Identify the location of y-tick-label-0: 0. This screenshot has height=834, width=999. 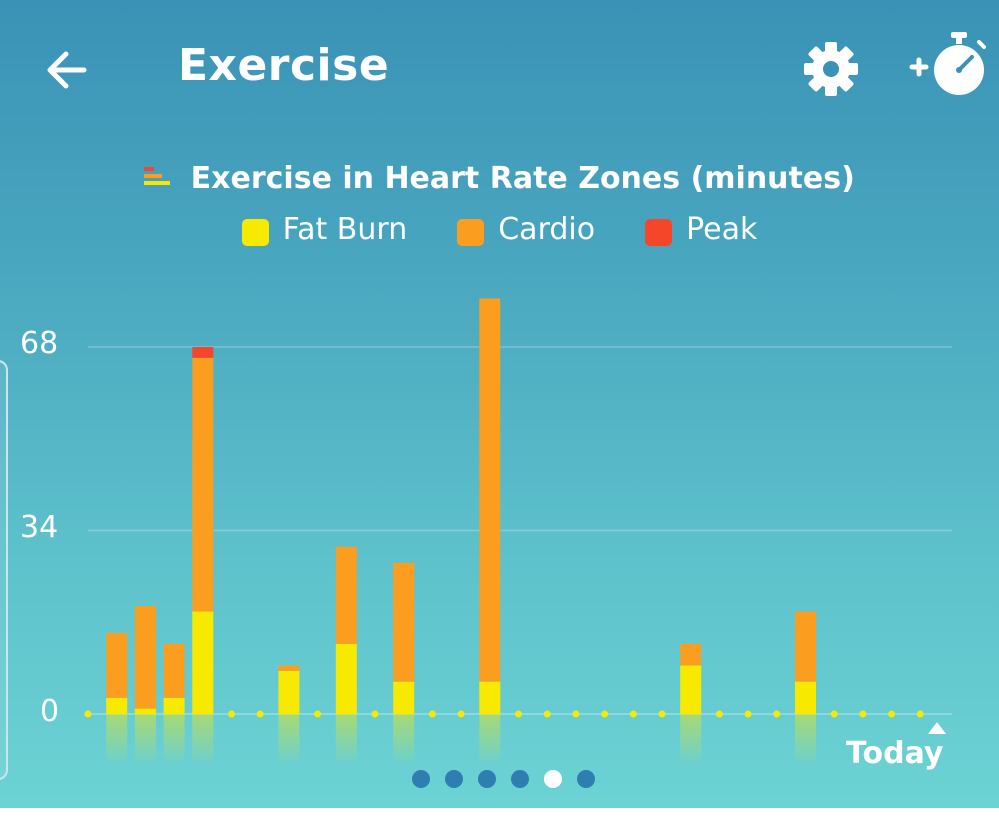
(50, 711).